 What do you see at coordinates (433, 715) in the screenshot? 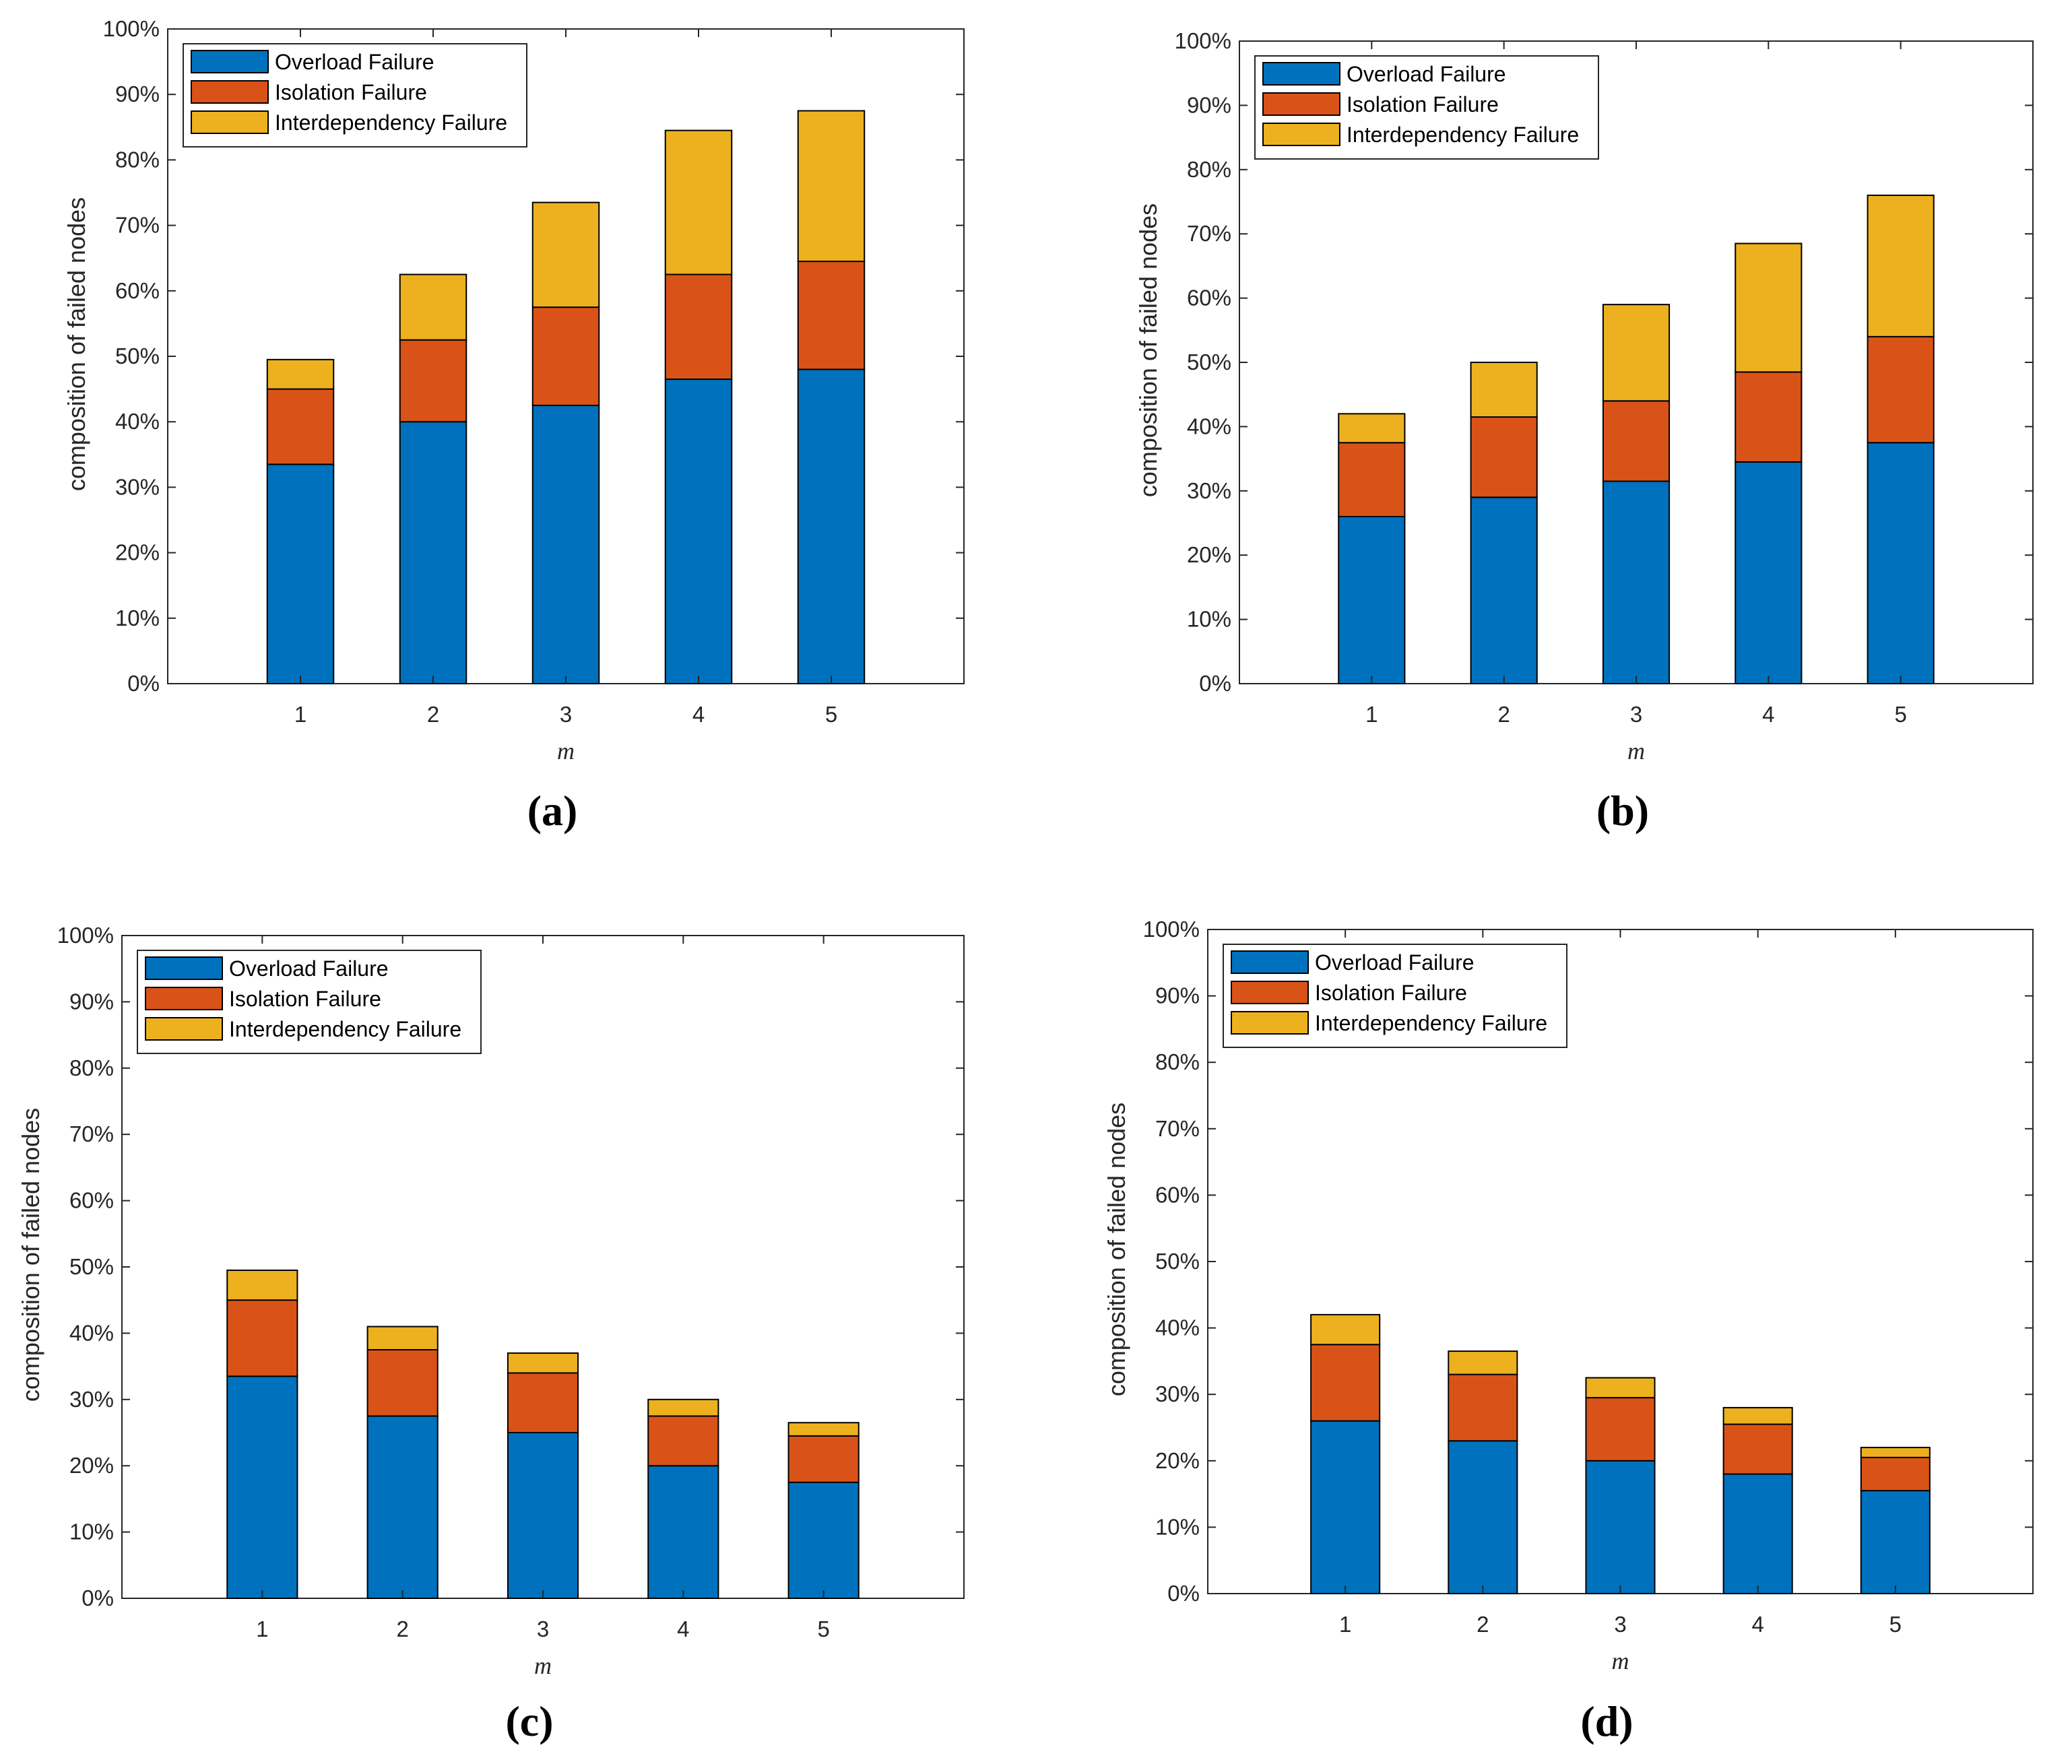
I see `x-tick-label: 2` at bounding box center [433, 715].